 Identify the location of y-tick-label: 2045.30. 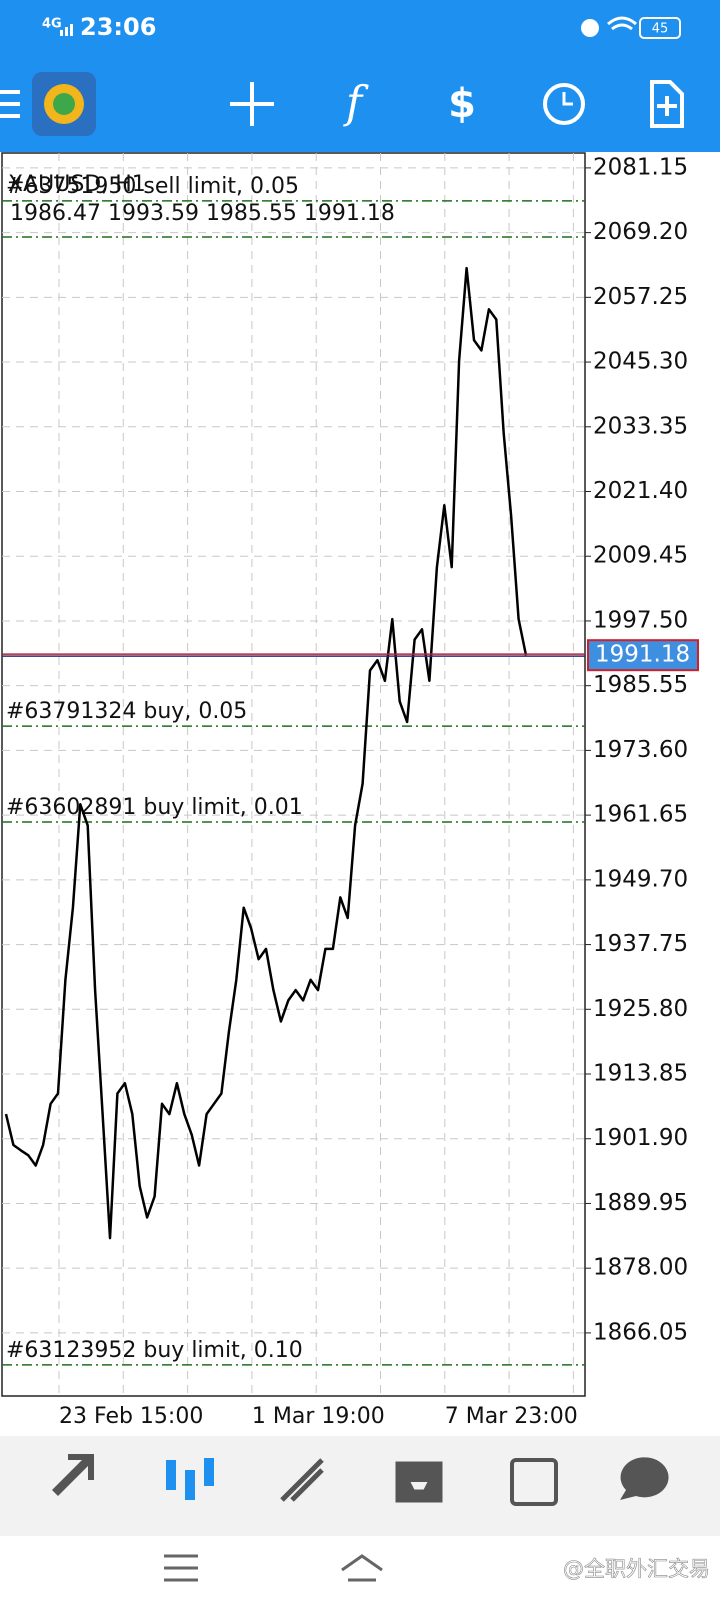
(640, 362).